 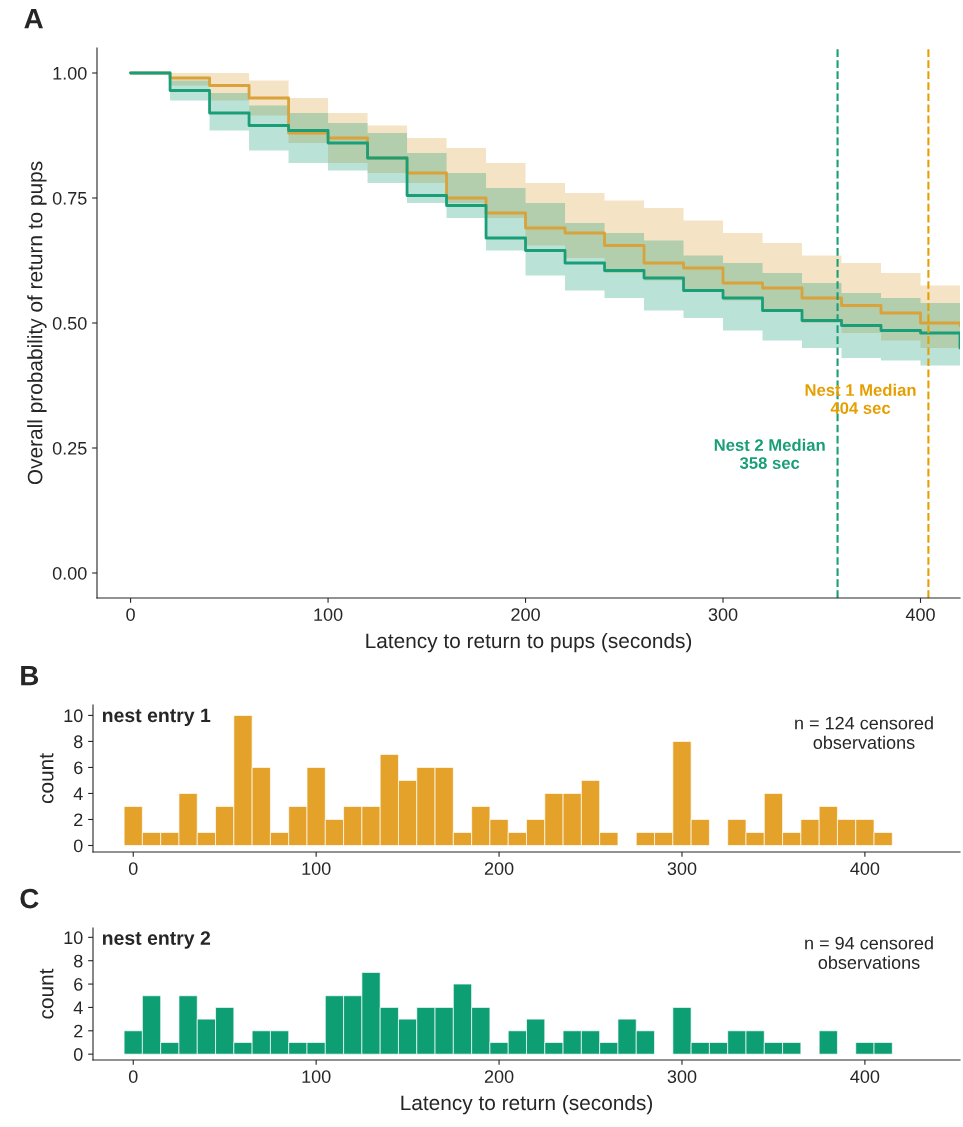 What do you see at coordinates (527, 1104) in the screenshot?
I see `x-axis-title: Latency to return (seconds)` at bounding box center [527, 1104].